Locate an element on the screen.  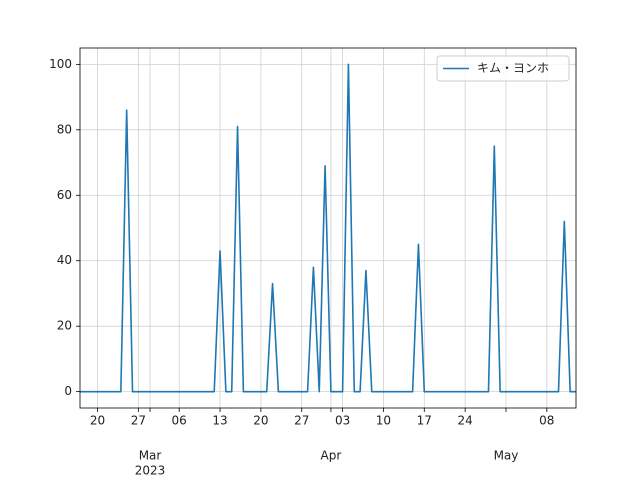
legend-box is located at coordinates (503, 68).